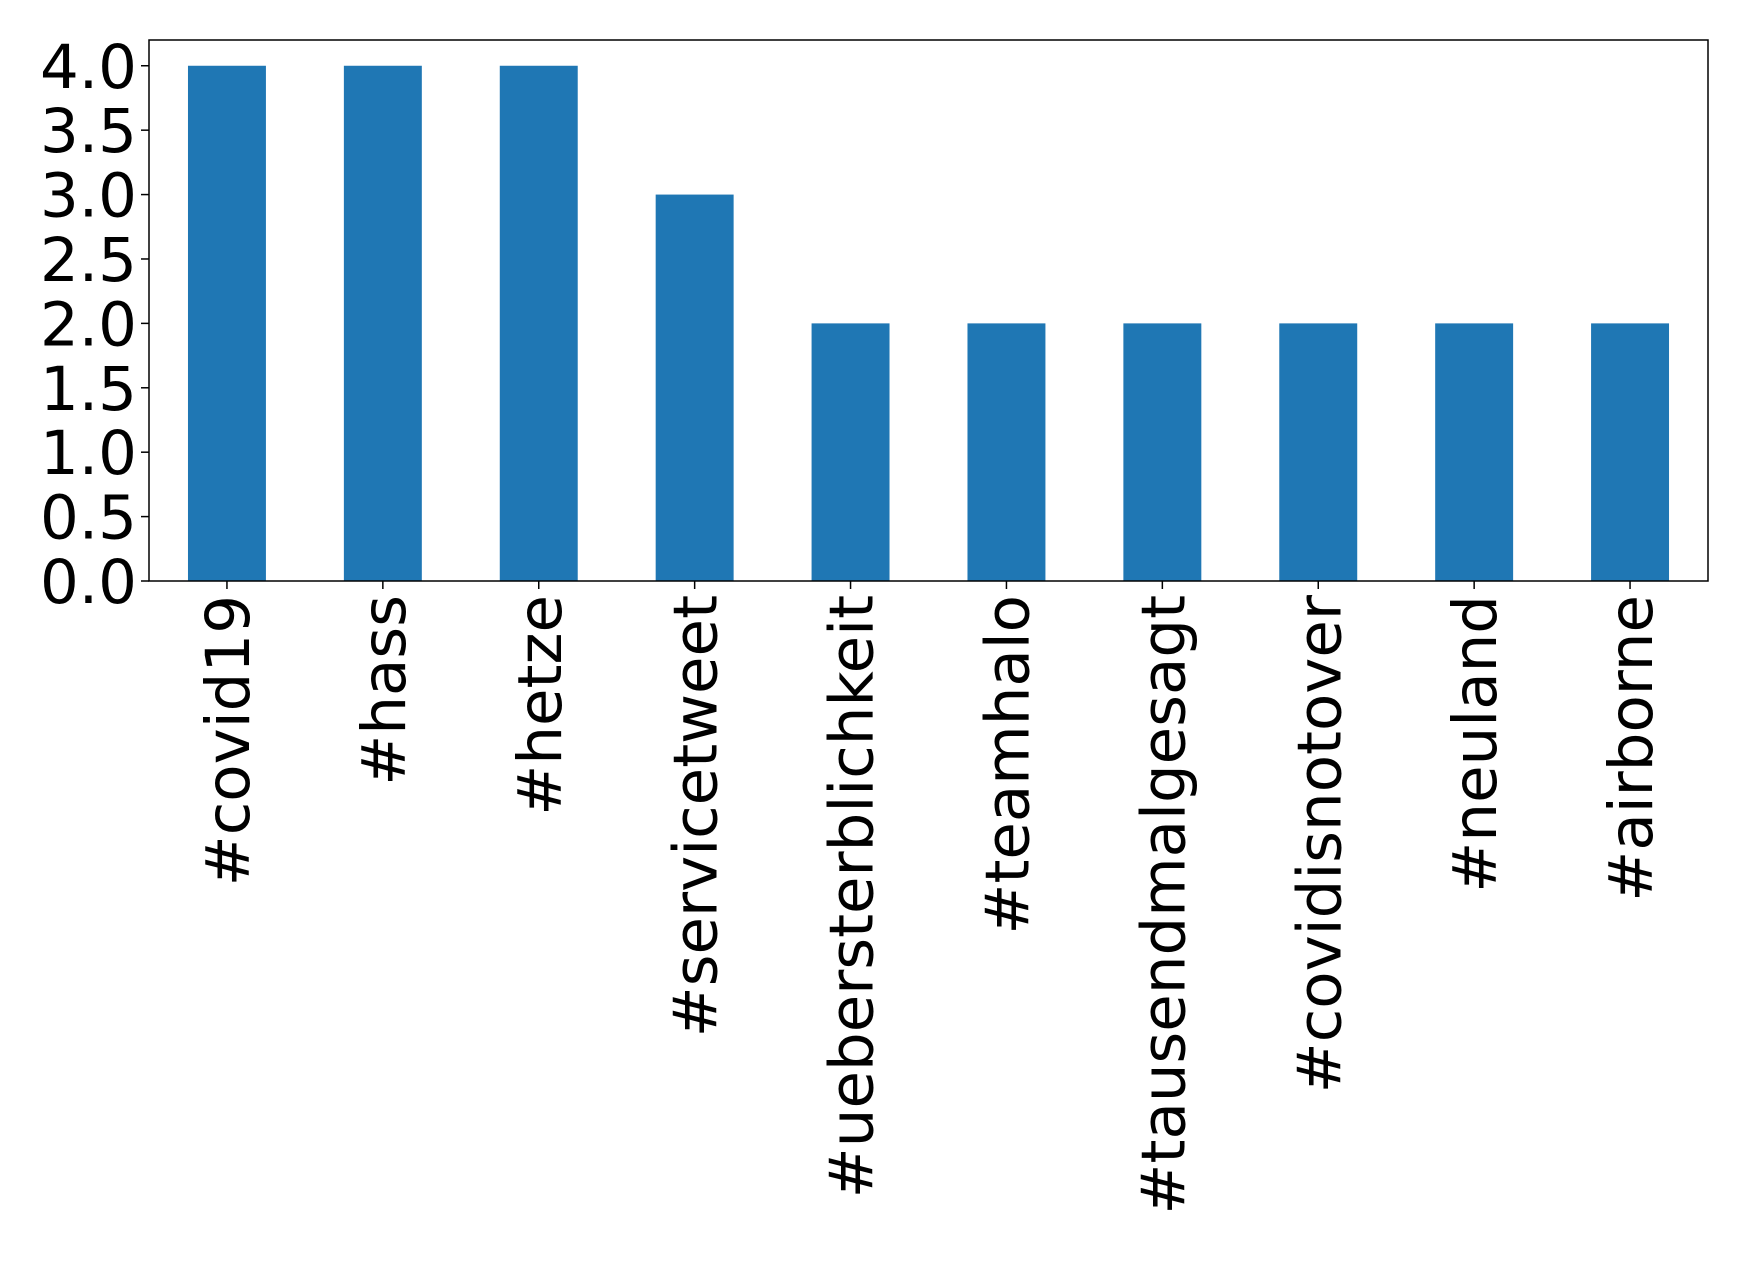 This screenshot has height=1262, width=1739. I want to click on y-tick-label: 1.5, so click(88, 389).